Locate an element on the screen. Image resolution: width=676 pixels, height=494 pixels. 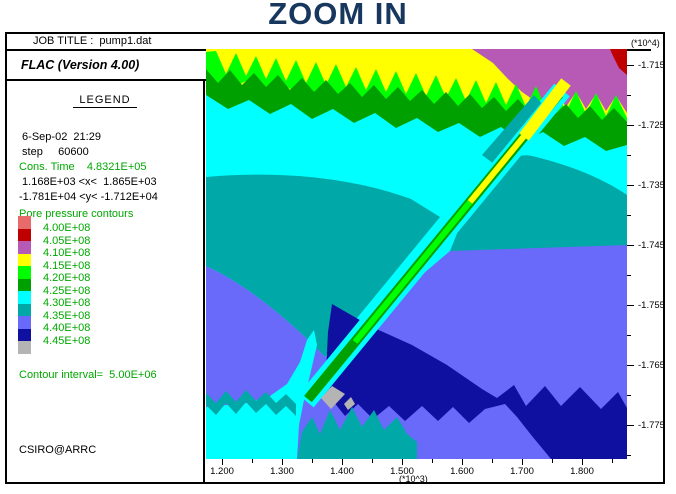
region-cyan-bottom-left is located at coordinates (261, 394).